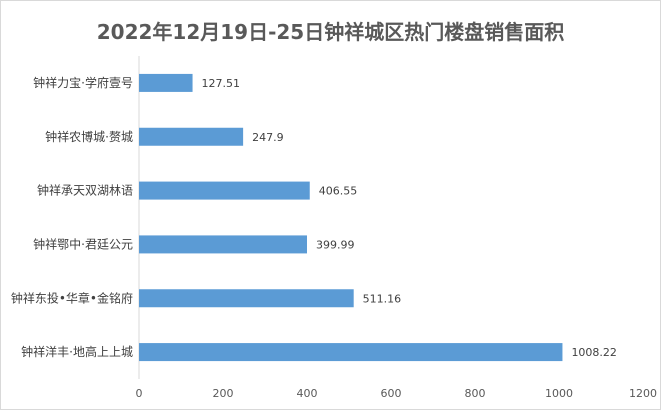  I want to click on x-tick-label-5: 1000, so click(559, 393).